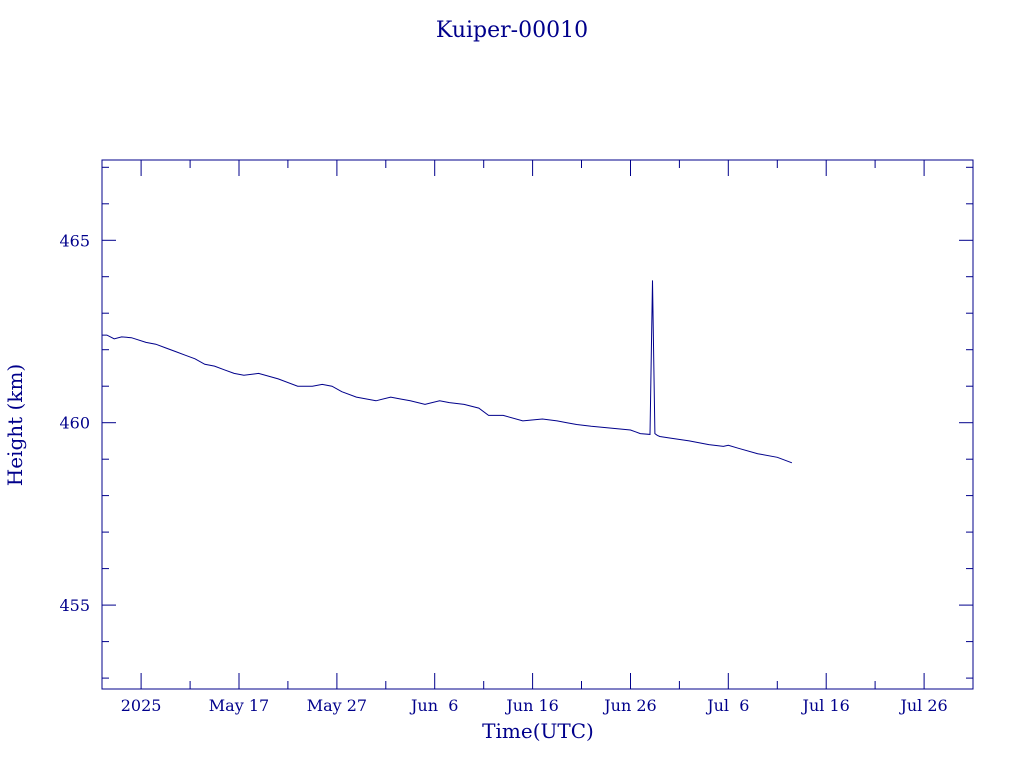 This screenshot has height=768, width=1024. Describe the element at coordinates (433, 705) in the screenshot. I see `x-tick-label: Jun 6` at that location.